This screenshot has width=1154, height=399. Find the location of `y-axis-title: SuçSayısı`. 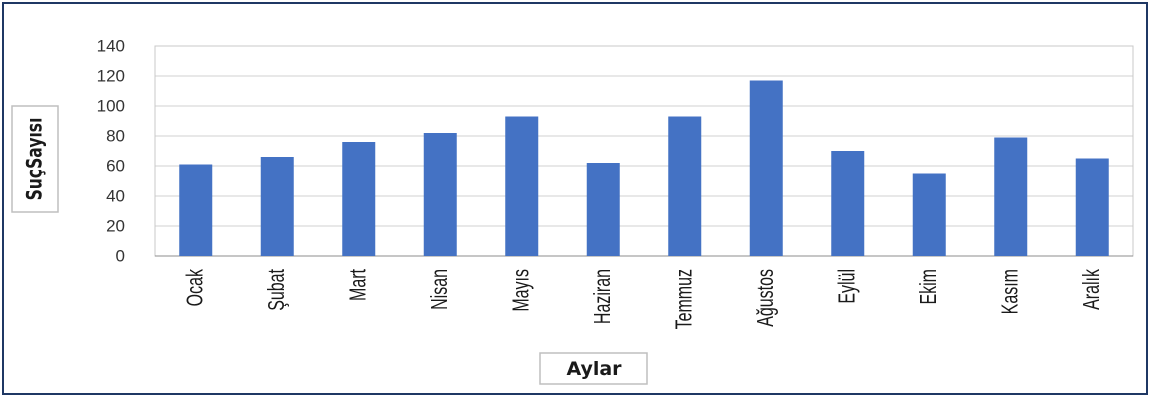

y-axis-title: SuçSayısı is located at coordinates (35, 159).